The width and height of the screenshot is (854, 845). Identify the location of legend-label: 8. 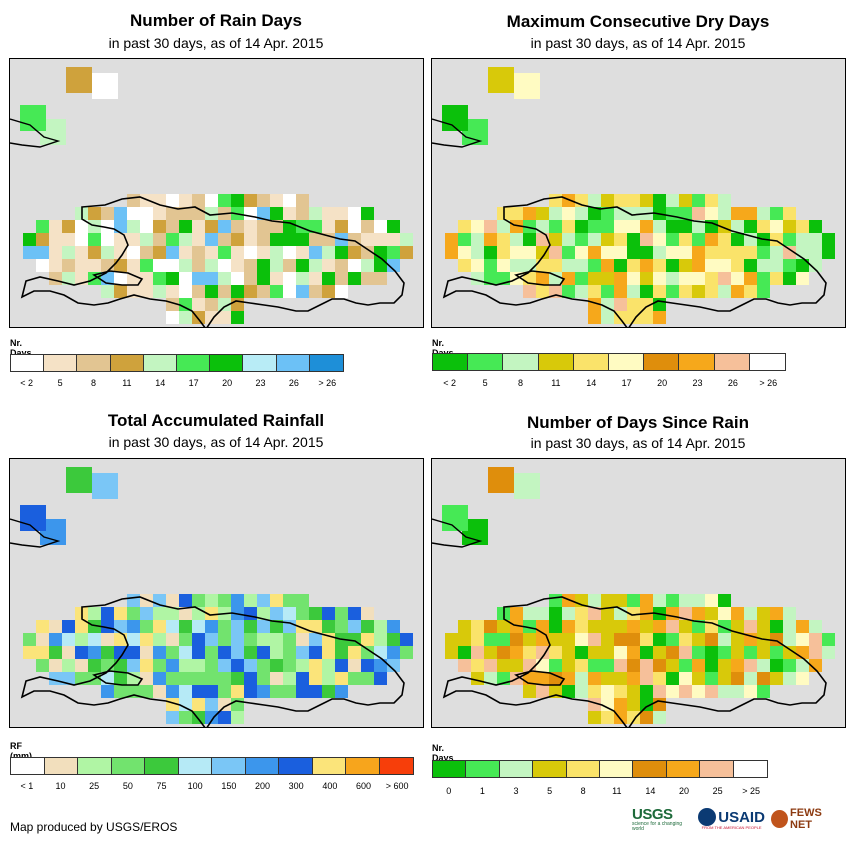
(520, 383).